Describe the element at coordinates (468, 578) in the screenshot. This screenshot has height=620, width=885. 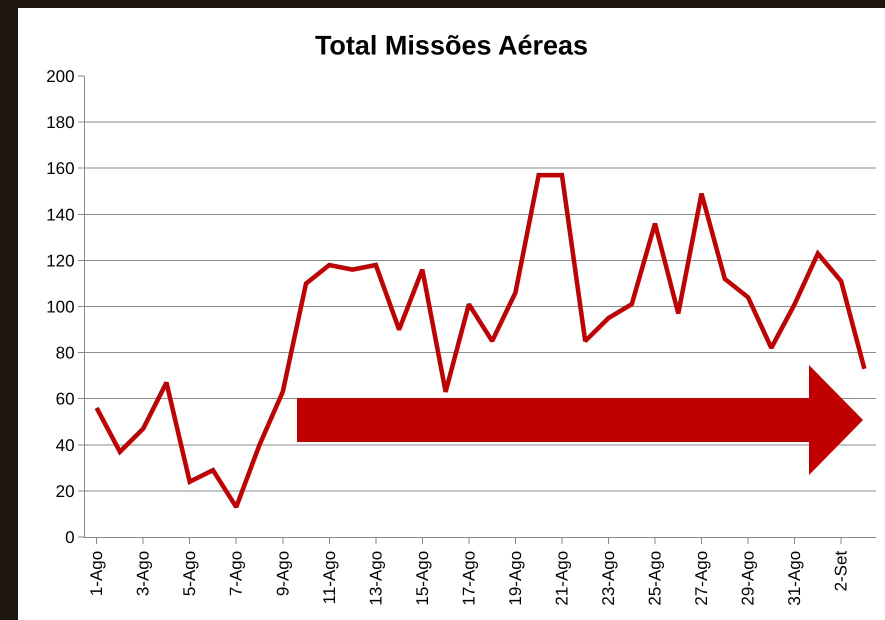
I see `x-tick-label: 17-Ago` at that location.